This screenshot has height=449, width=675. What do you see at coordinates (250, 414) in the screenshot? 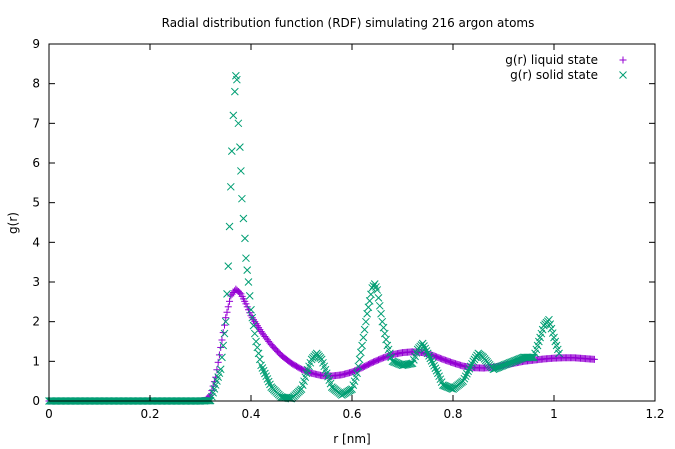
I see `x-tick-label: 0.4` at bounding box center [250, 414].